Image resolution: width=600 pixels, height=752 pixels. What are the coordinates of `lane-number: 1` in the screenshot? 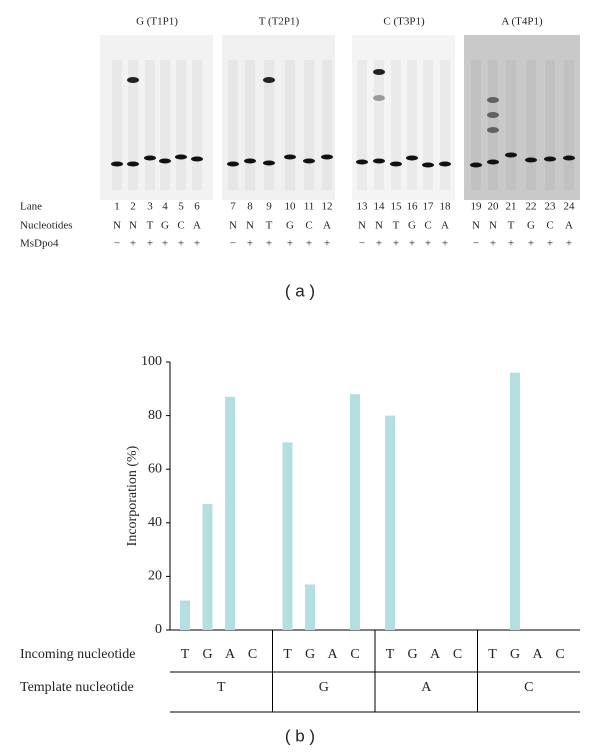 It's located at (117, 207).